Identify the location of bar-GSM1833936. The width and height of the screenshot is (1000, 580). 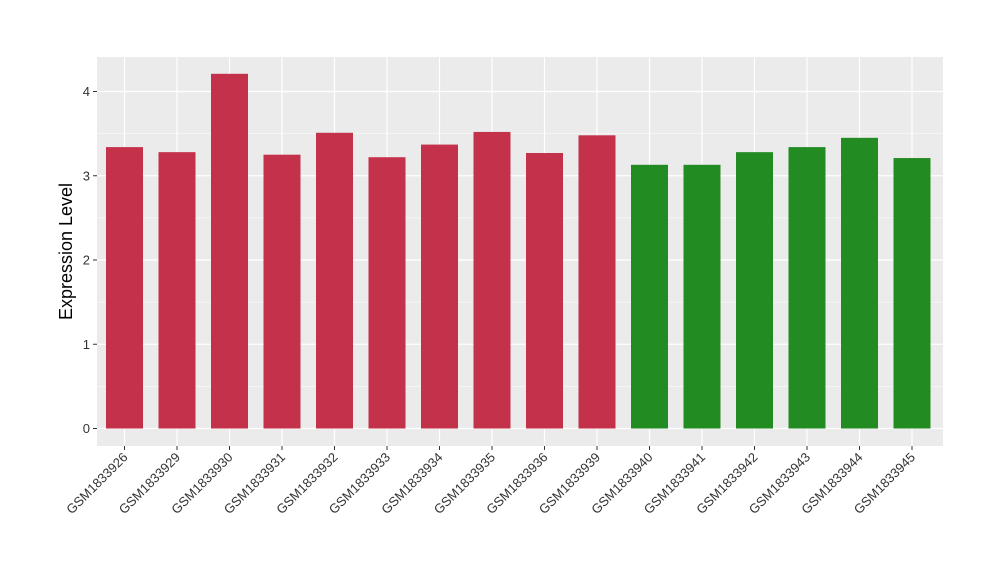
(544, 291).